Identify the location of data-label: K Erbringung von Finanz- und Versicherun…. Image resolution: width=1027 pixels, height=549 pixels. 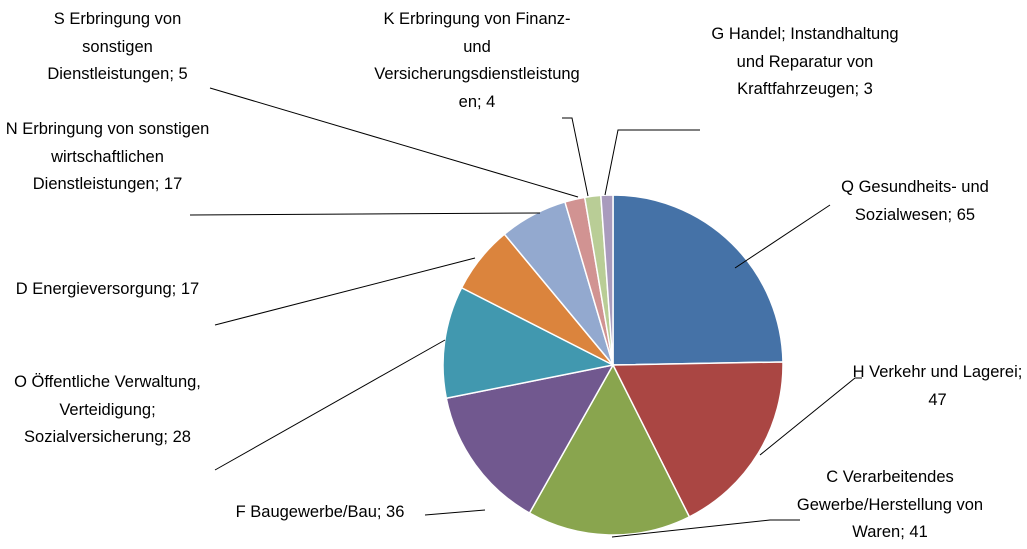
(477, 60).